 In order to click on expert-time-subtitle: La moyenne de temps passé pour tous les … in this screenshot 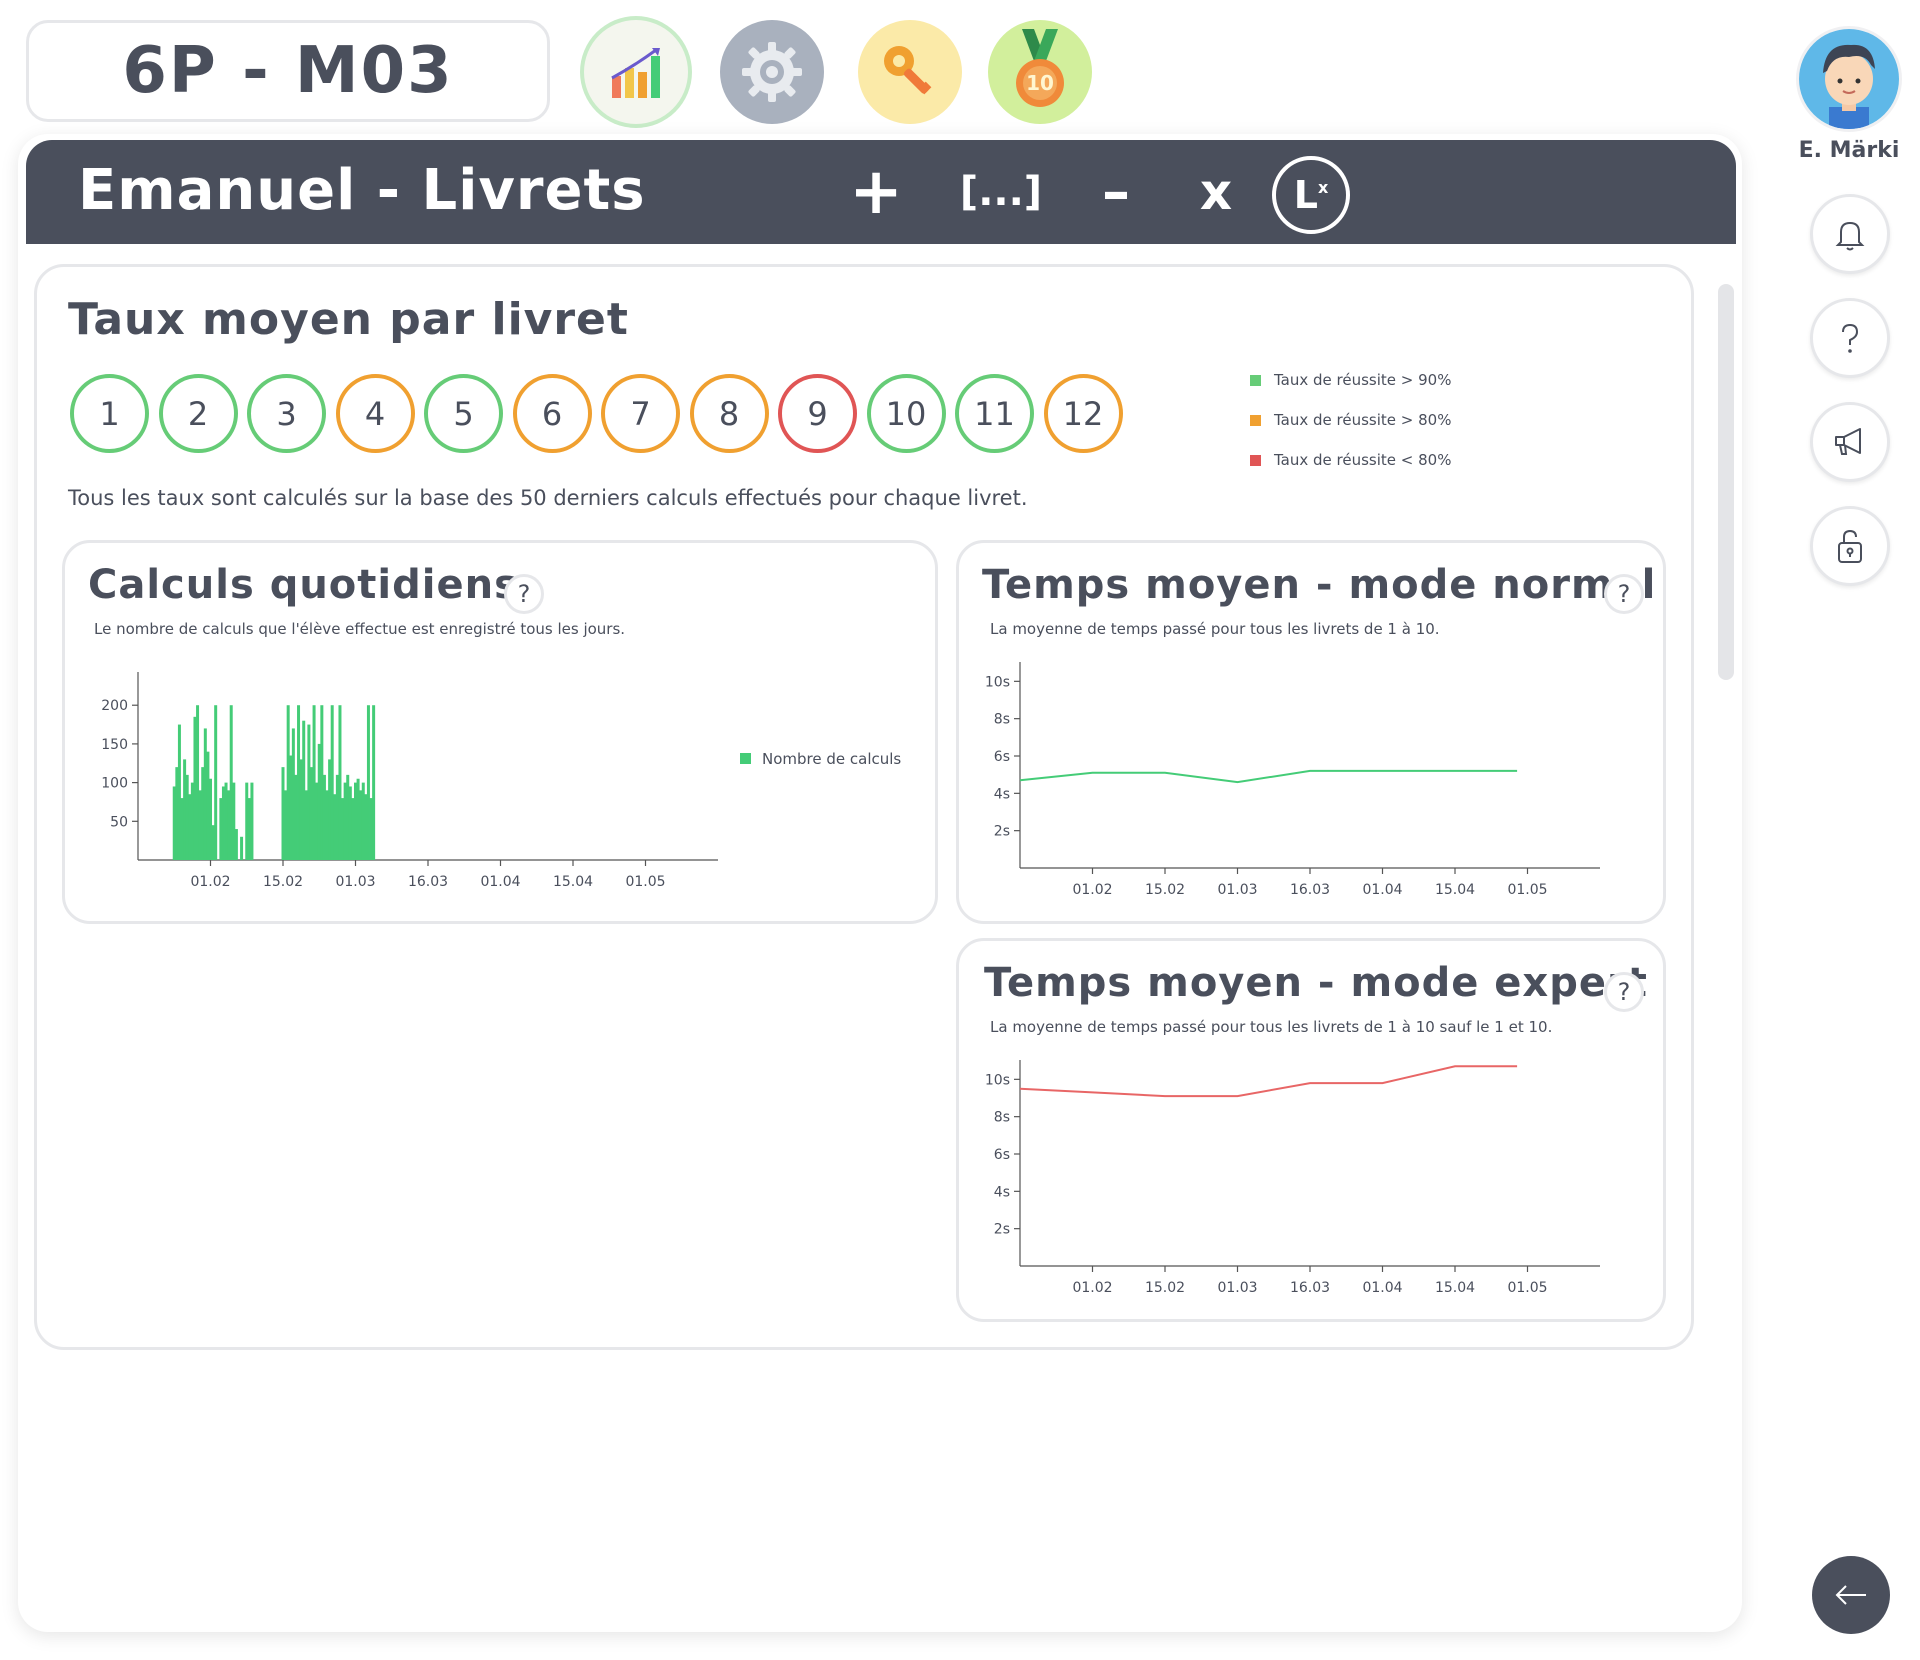, I will do `click(1271, 1027)`.